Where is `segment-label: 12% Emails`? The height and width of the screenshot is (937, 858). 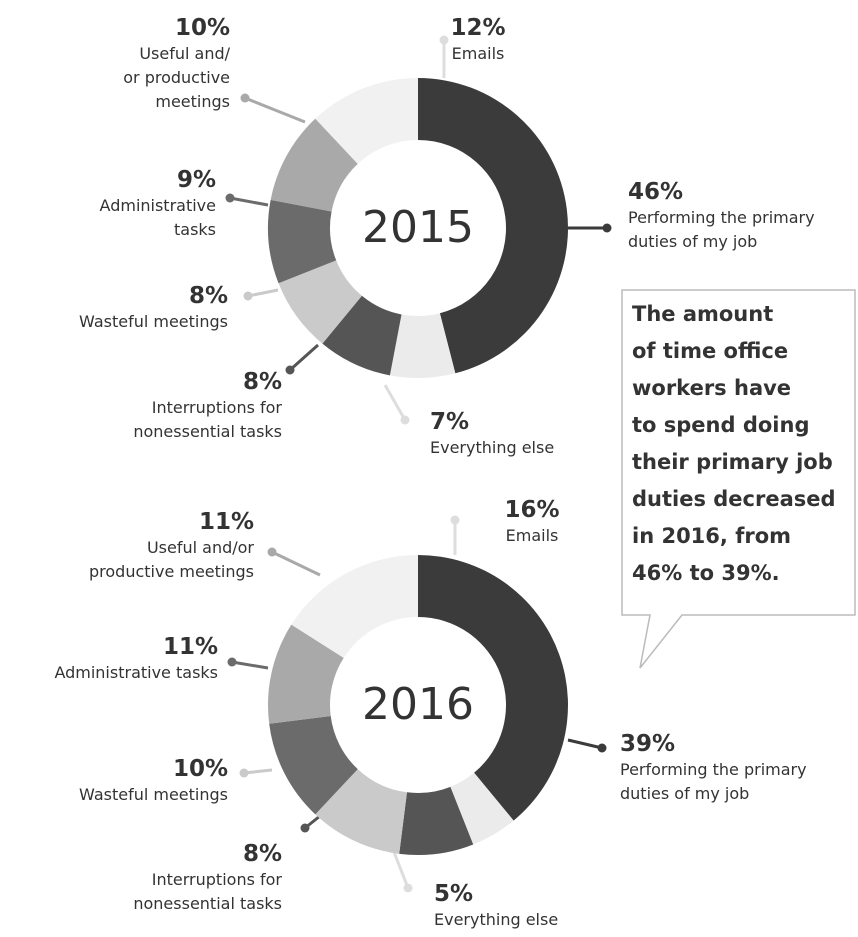
segment-label: 12% Emails is located at coordinates (478, 40).